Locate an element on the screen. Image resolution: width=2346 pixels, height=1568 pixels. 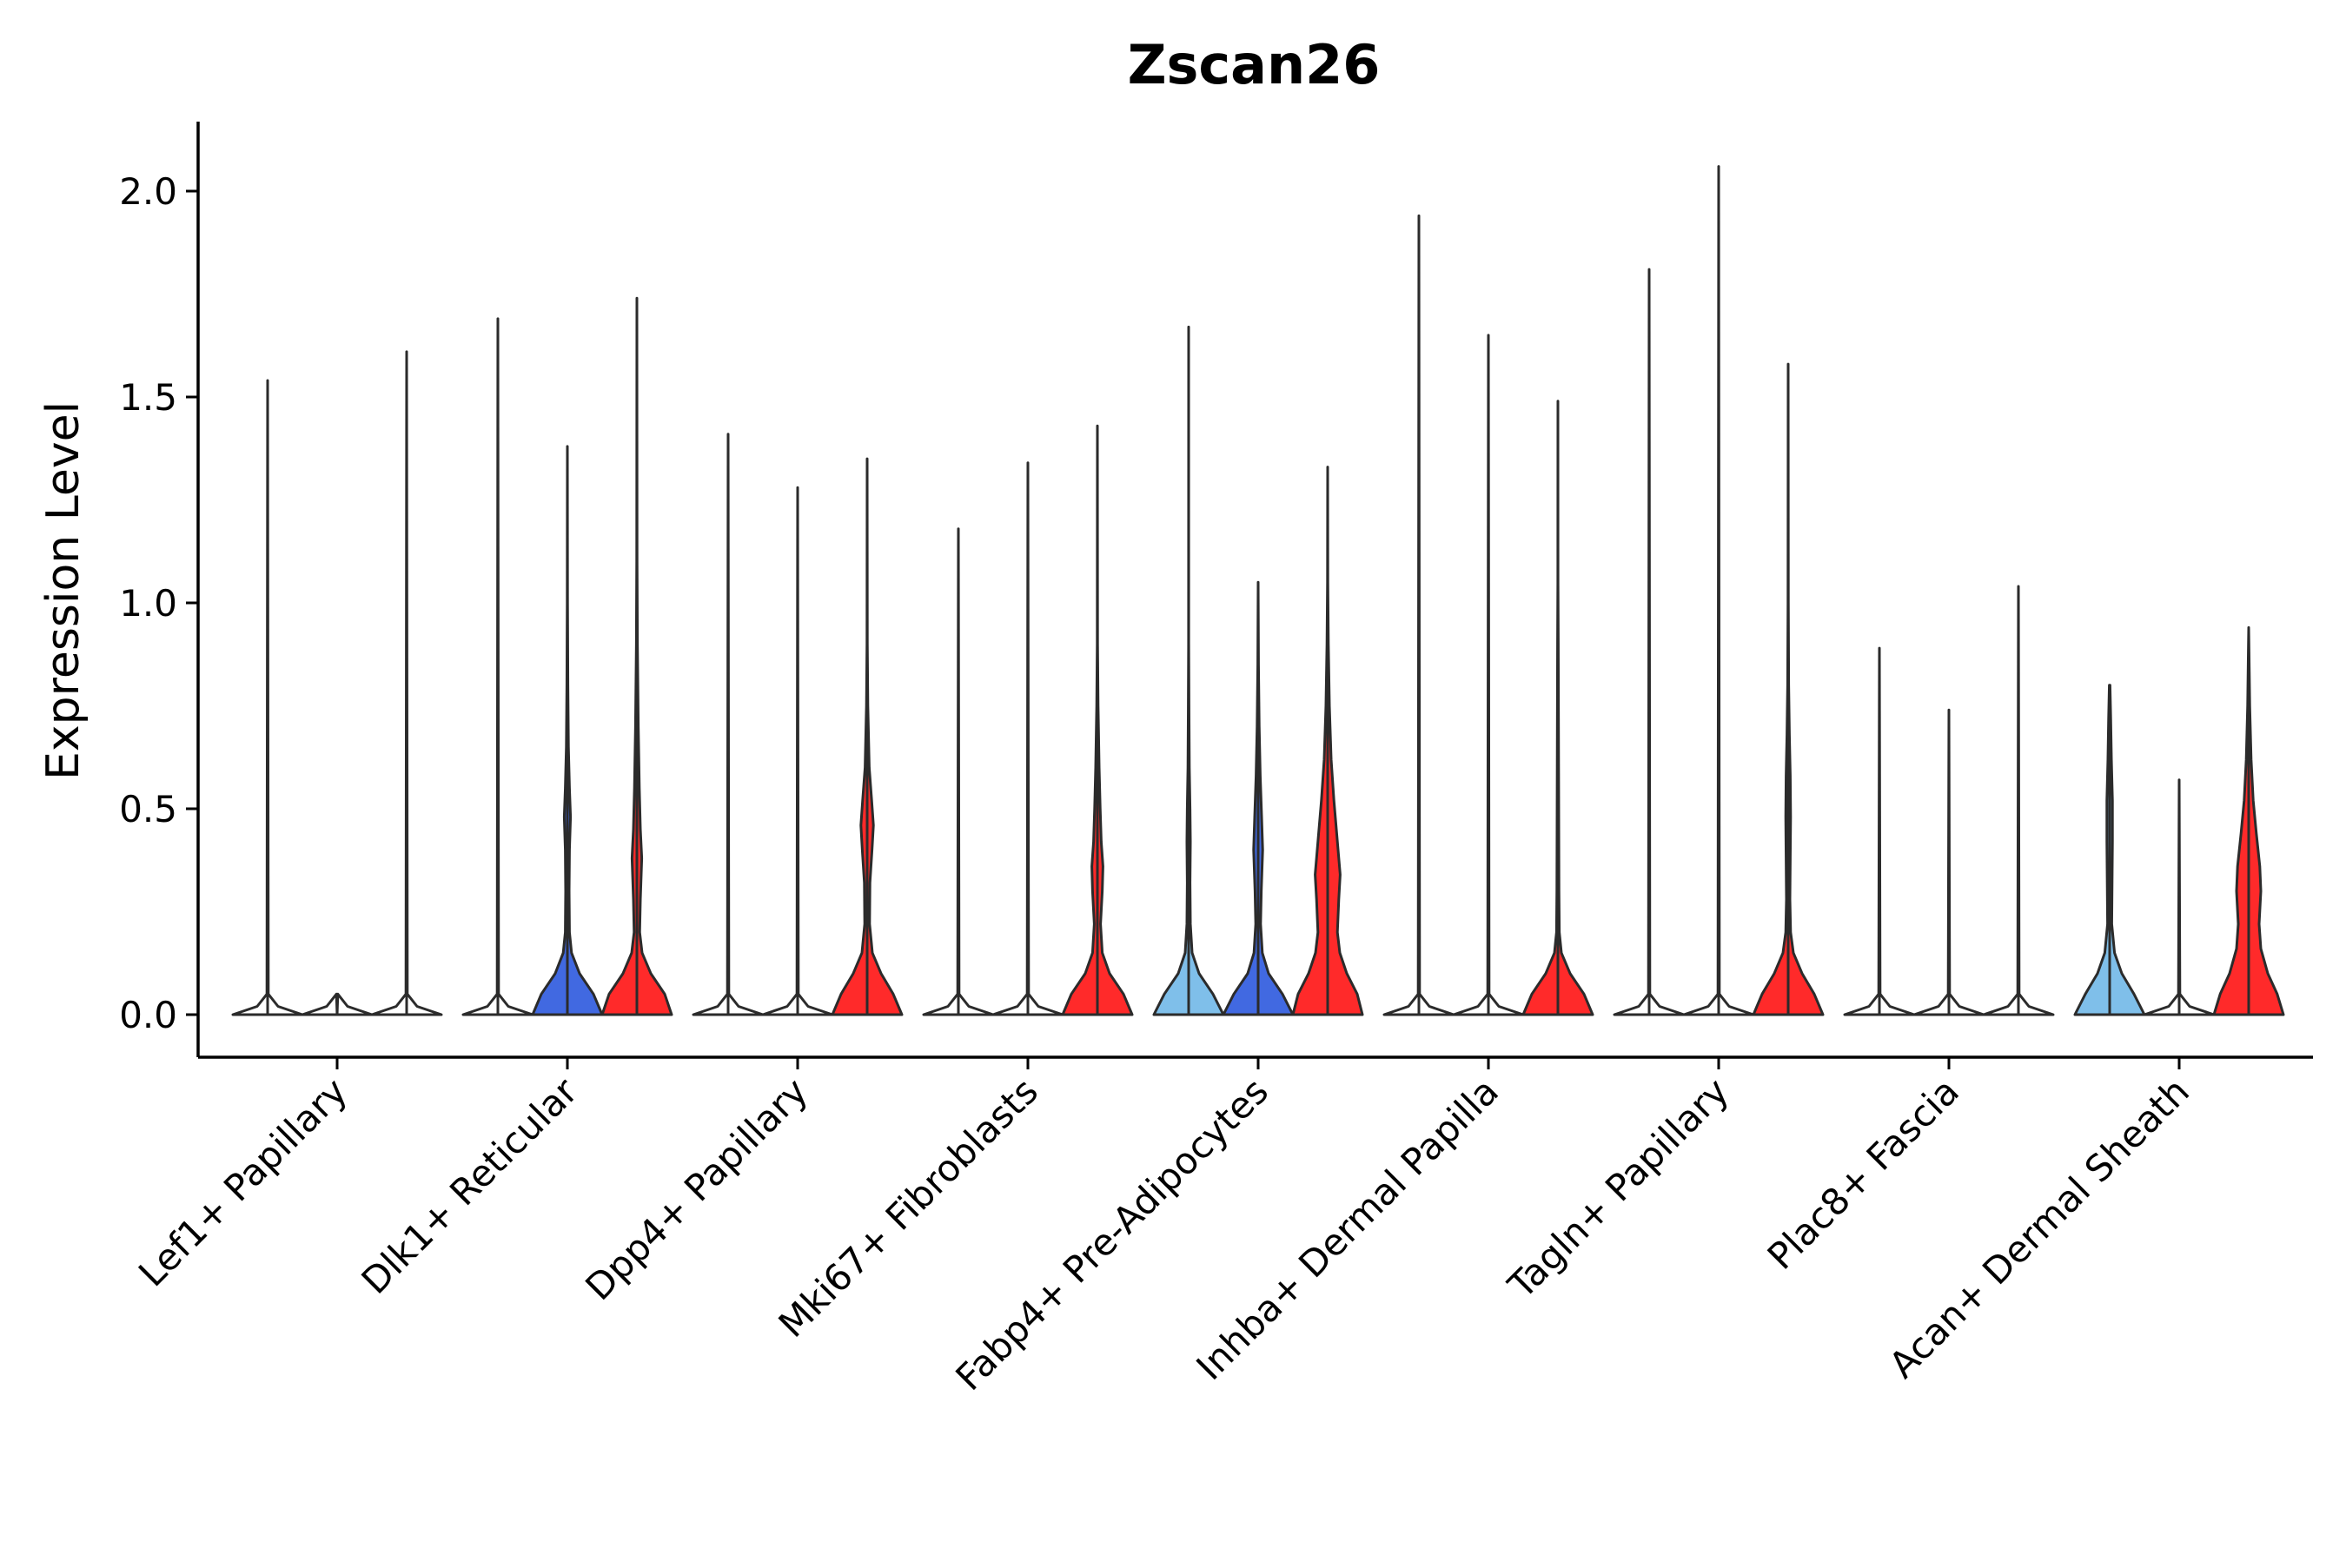
y-tick-label: 1.0 is located at coordinates (148, 603).